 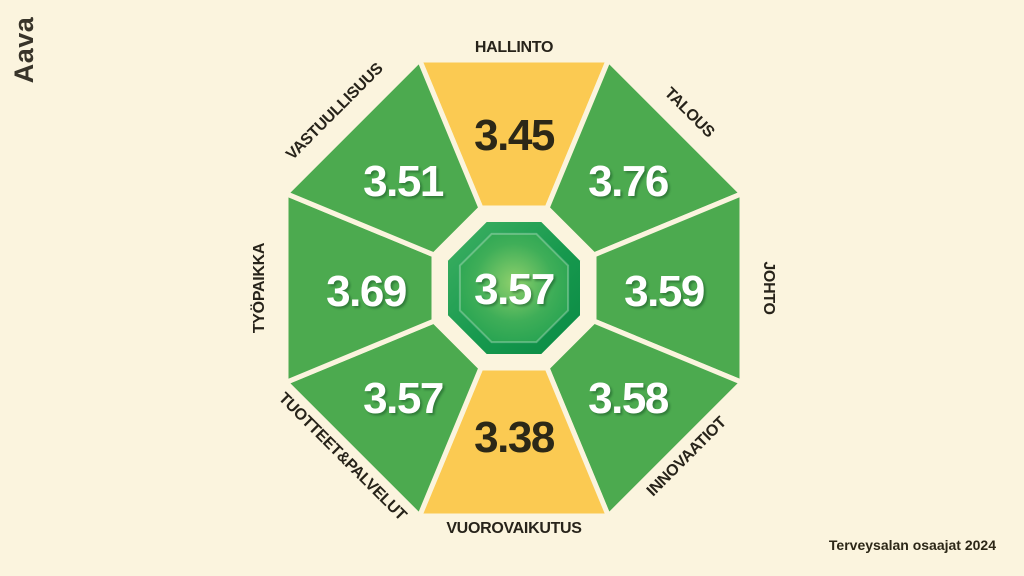 What do you see at coordinates (403, 181) in the screenshot?
I see `value-vastuullisuus: 3.51` at bounding box center [403, 181].